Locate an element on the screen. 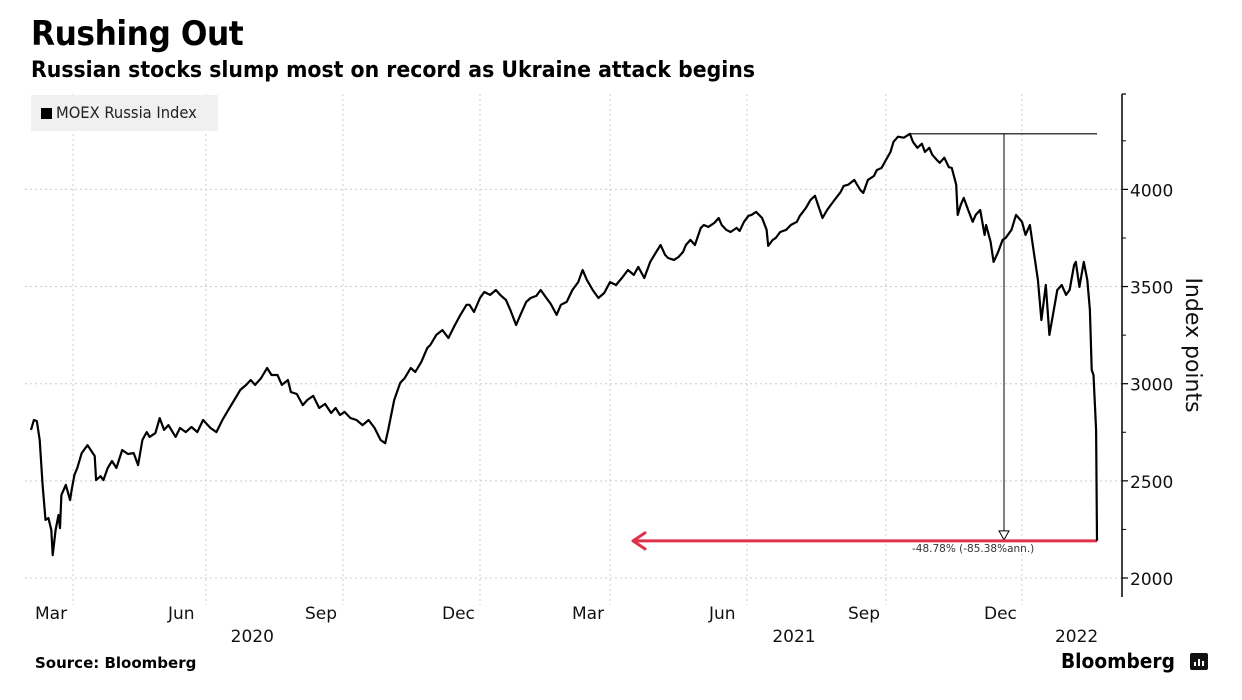 This screenshot has height=700, width=1242. y-tick-label: 3000 is located at coordinates (1151, 386).